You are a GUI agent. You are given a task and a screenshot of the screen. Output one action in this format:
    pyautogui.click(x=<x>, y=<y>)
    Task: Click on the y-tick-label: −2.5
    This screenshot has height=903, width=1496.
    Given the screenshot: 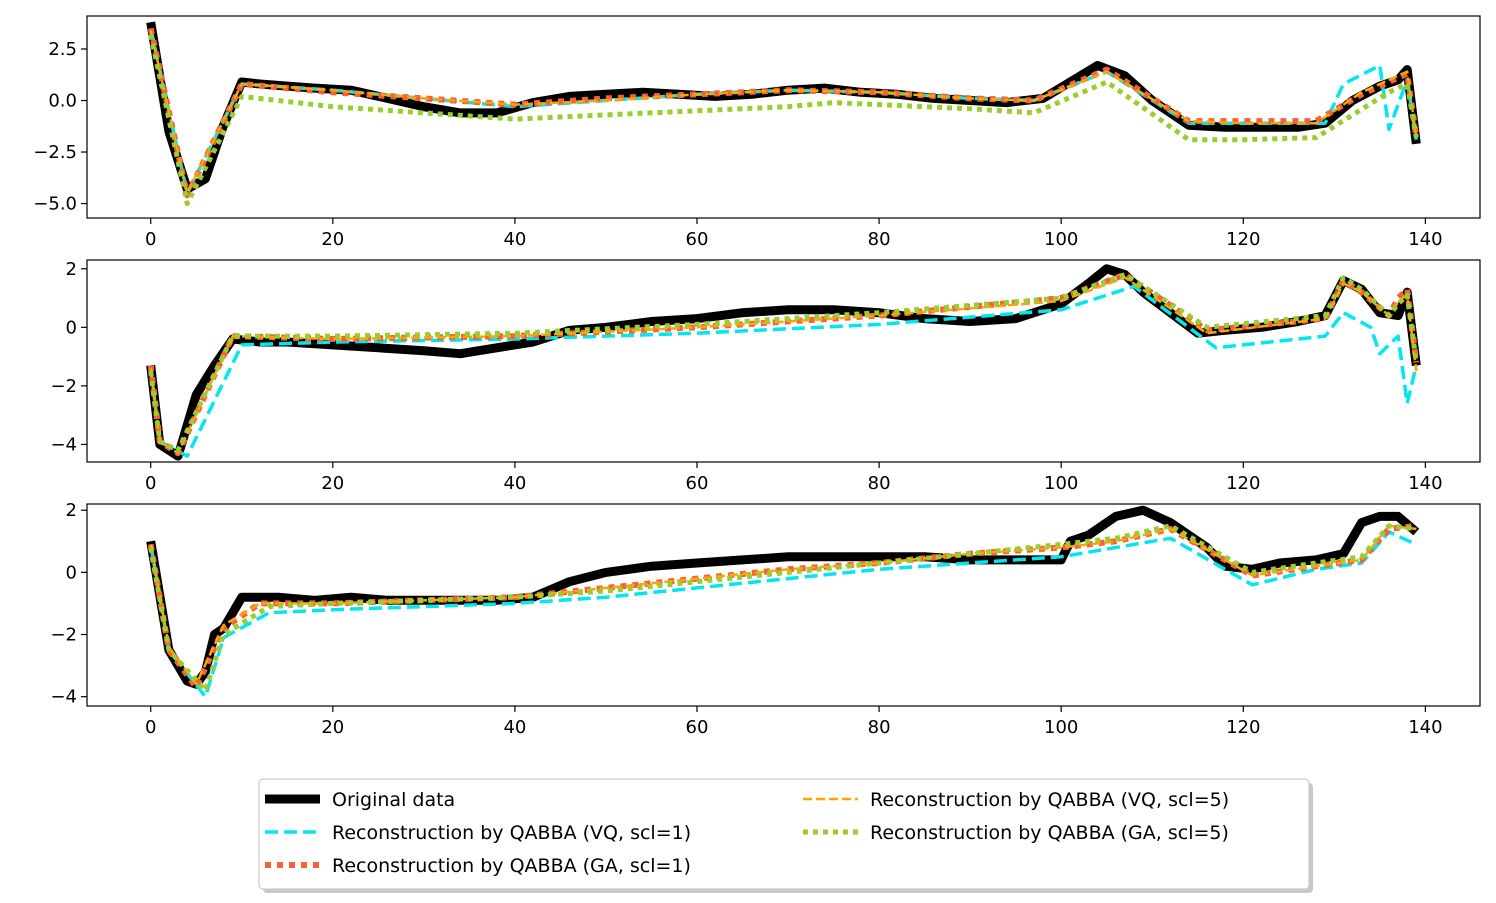 What is the action you would take?
    pyautogui.click(x=55, y=152)
    